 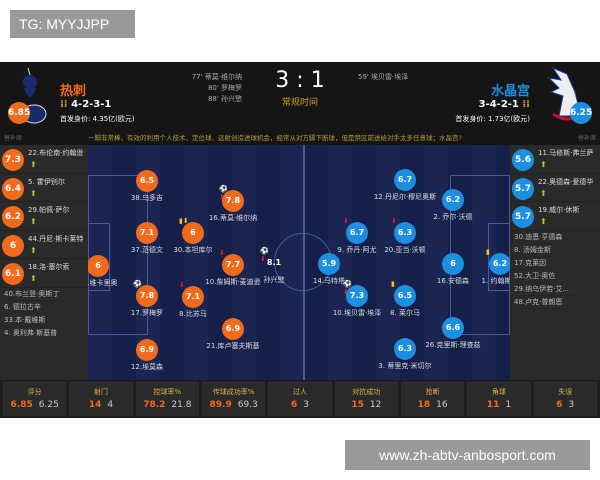 What do you see at coordinates (565, 399) in the screenshot?
I see `stat-card: 失误 6 3` at bounding box center [565, 399].